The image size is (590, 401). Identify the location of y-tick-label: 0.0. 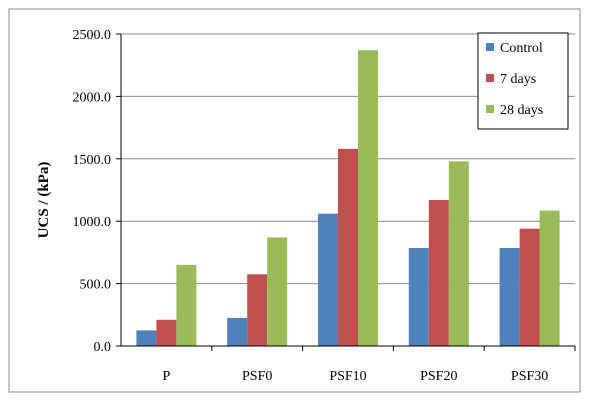
(103, 347).